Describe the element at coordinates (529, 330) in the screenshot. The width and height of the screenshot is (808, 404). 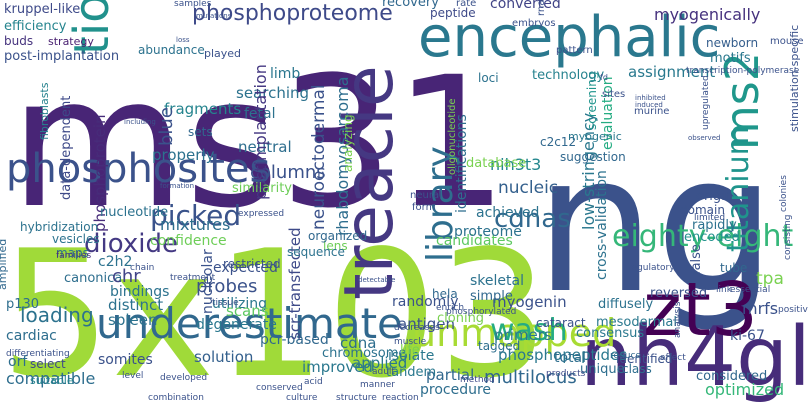
I see `word-wash: wash` at that location.